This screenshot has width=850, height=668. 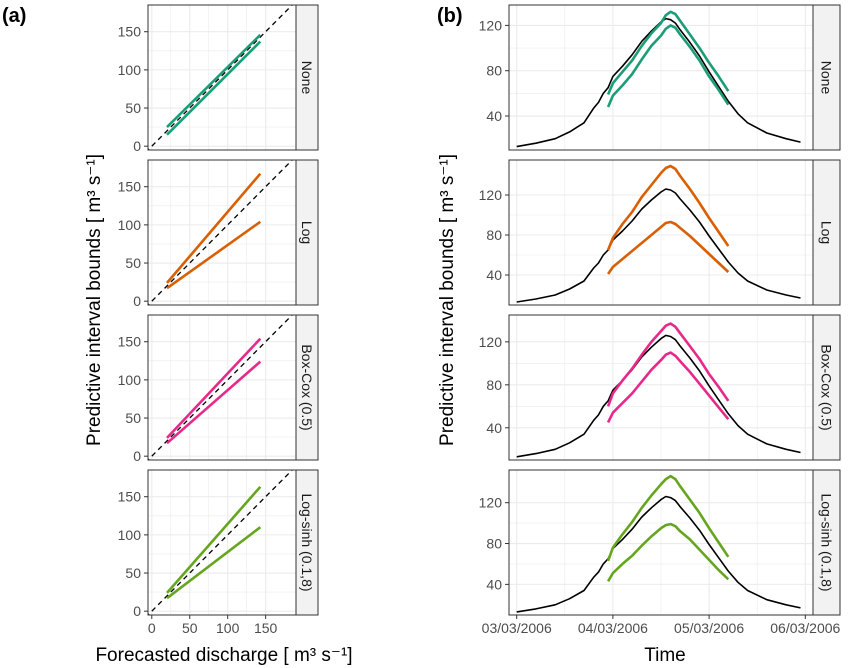 I want to click on x-tick-label: 100, so click(x=228, y=628).